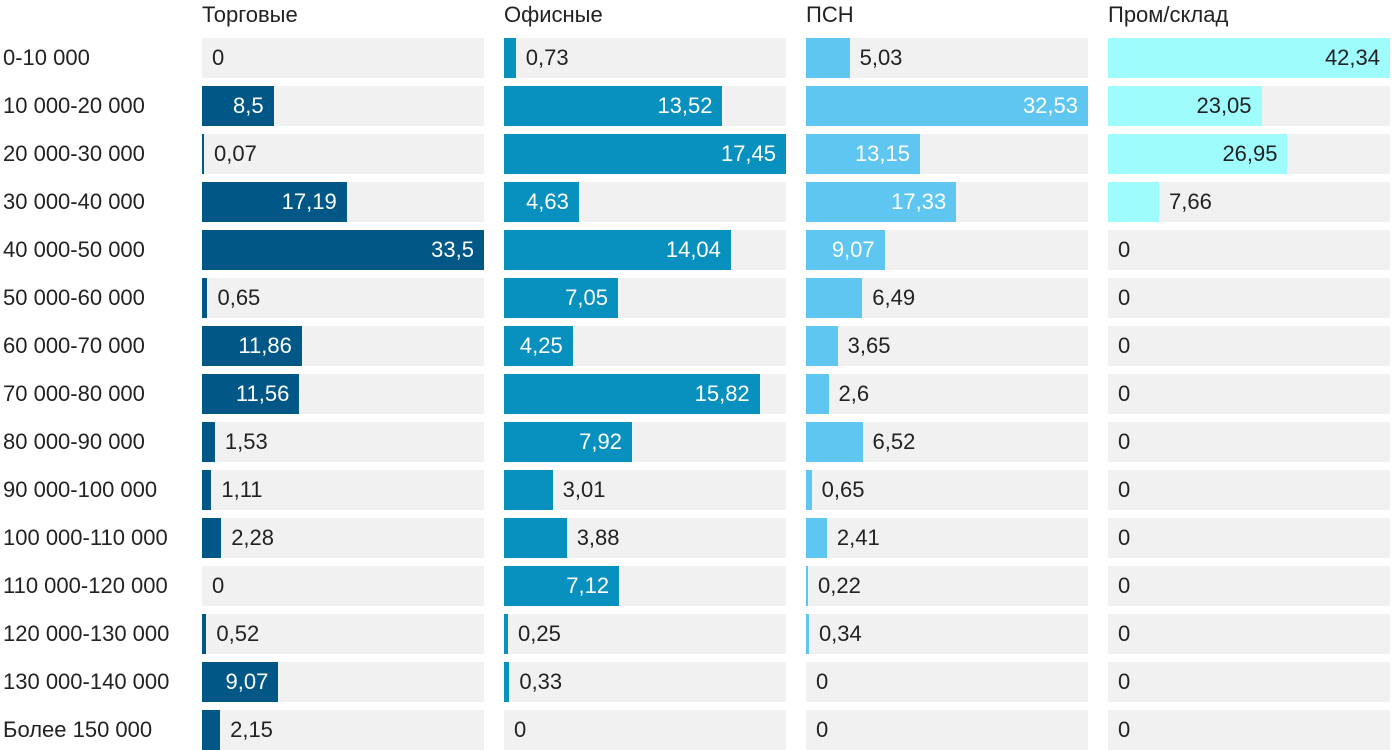 The height and width of the screenshot is (750, 1400). Describe the element at coordinates (541, 681) in the screenshot. I see `data-label: 0,33` at that location.